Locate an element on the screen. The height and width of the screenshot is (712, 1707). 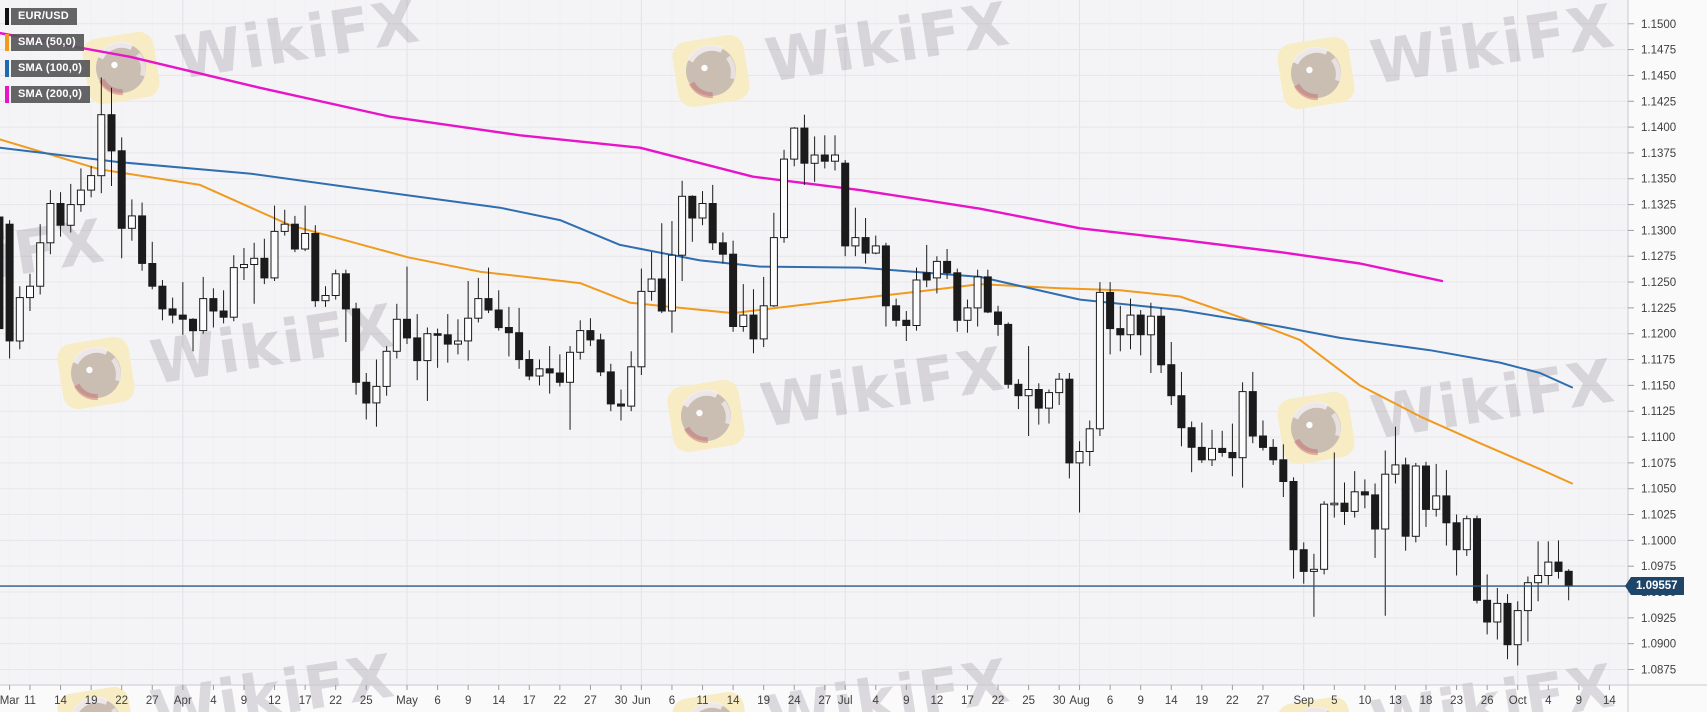
last-price-value: 1.09557 is located at coordinates (1657, 586).